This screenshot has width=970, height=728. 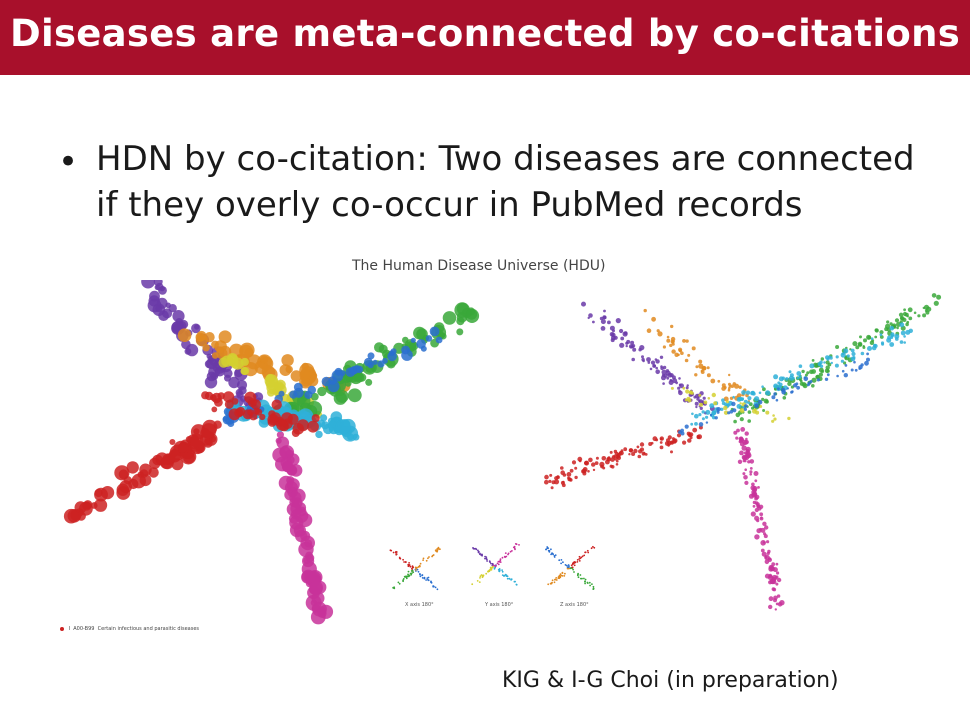 I want to click on inset-label: Y axis 180°, so click(x=499, y=605).